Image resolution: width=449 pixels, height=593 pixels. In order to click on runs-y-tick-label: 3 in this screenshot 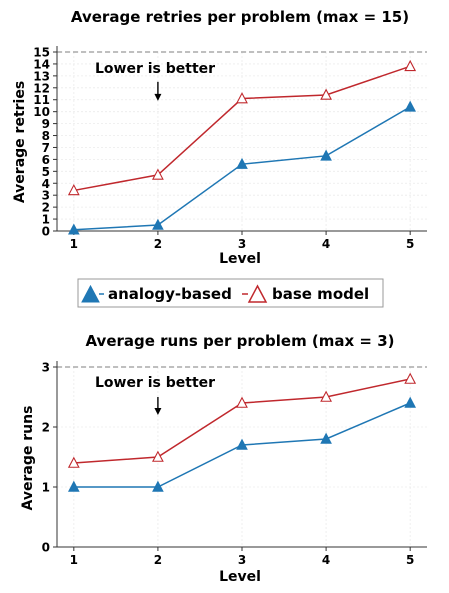, I will do `click(46, 368)`.